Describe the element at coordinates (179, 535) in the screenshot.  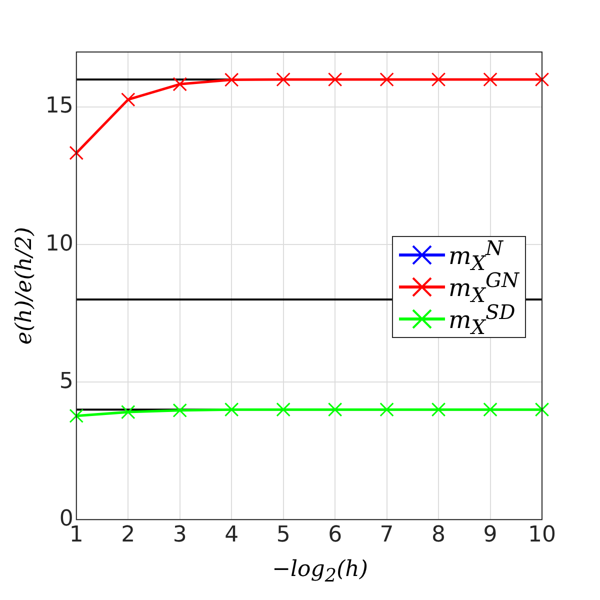
I see `x-tick-label: 3` at that location.